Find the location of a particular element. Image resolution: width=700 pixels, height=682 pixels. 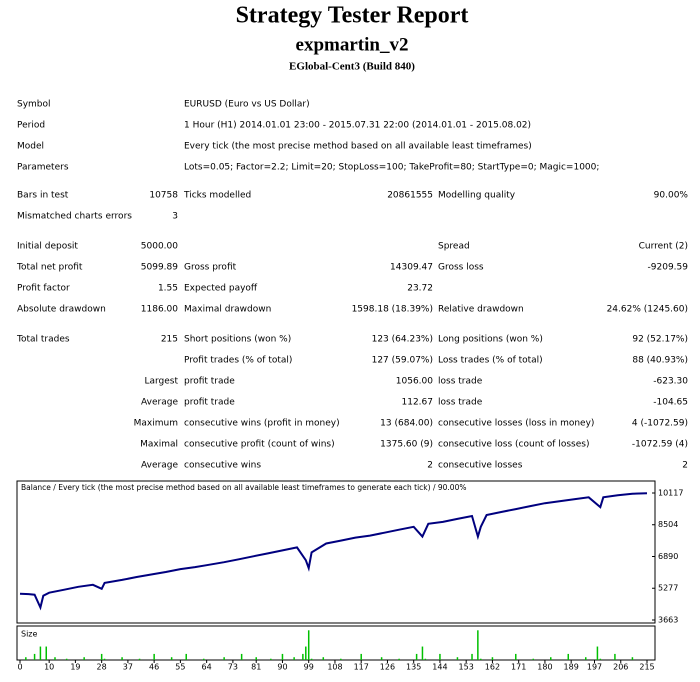

stat-cell: Largest is located at coordinates (161, 382).